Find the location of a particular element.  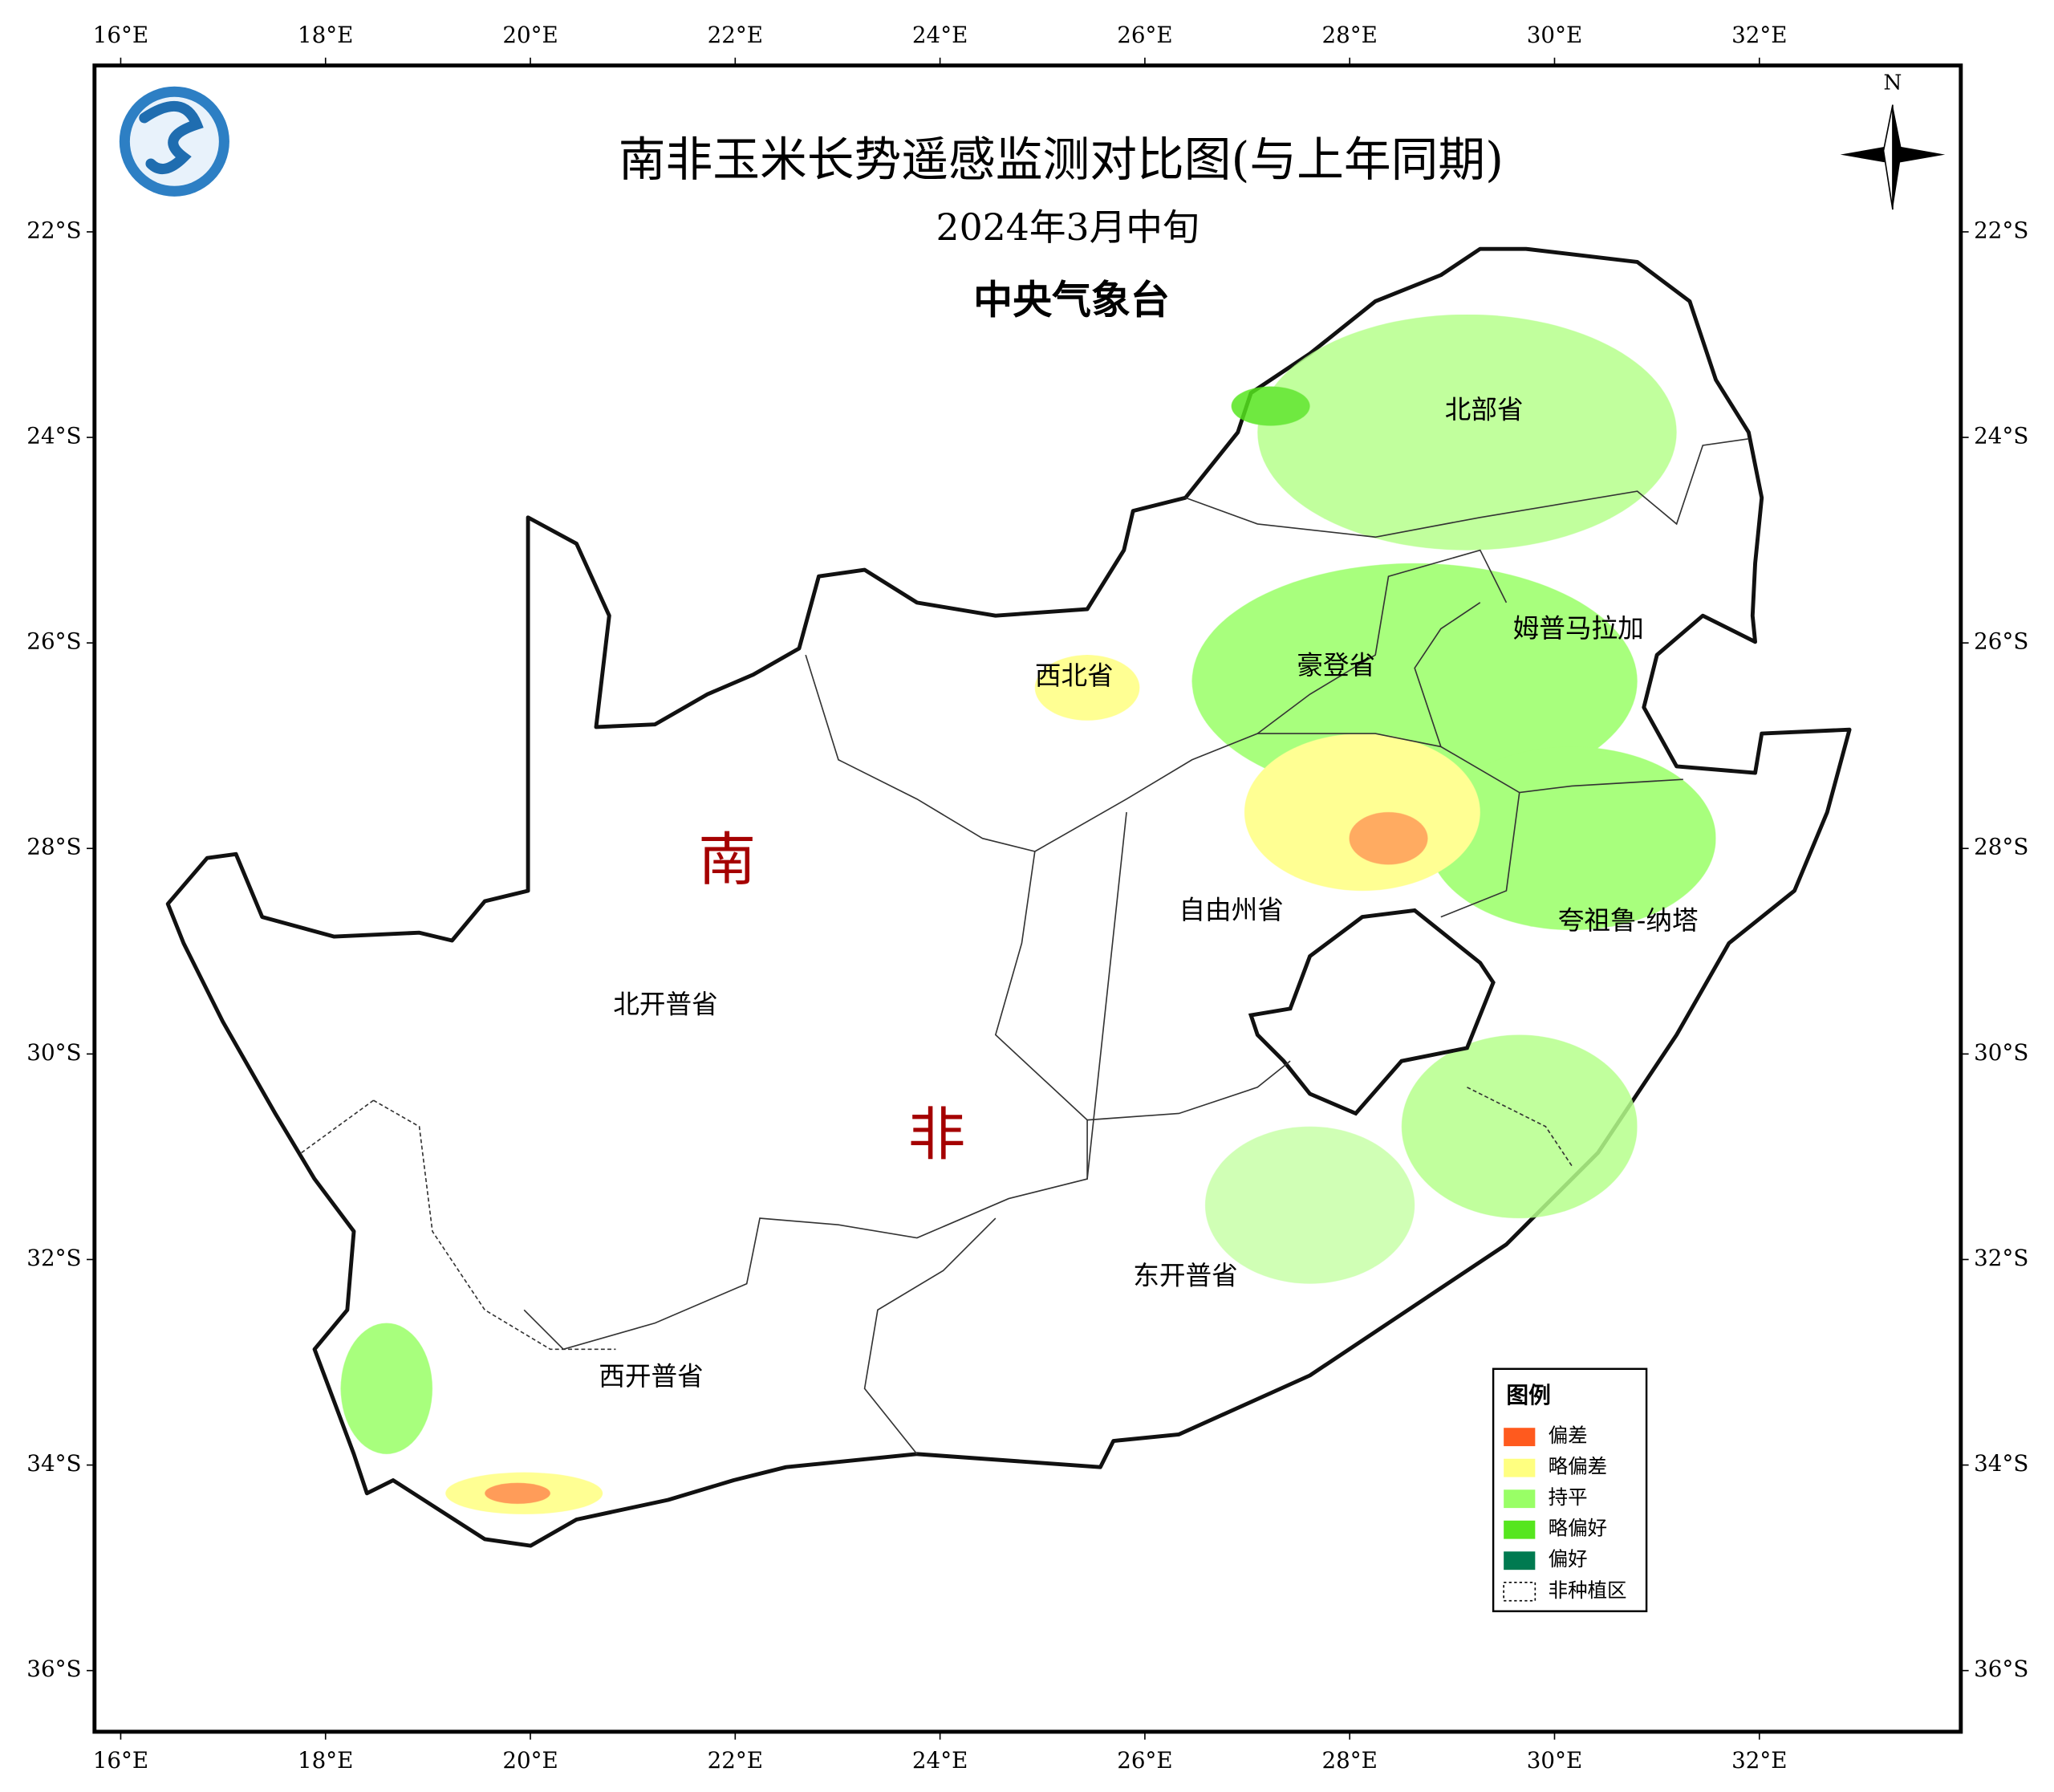

lesotho-outline is located at coordinates (1372, 1012).